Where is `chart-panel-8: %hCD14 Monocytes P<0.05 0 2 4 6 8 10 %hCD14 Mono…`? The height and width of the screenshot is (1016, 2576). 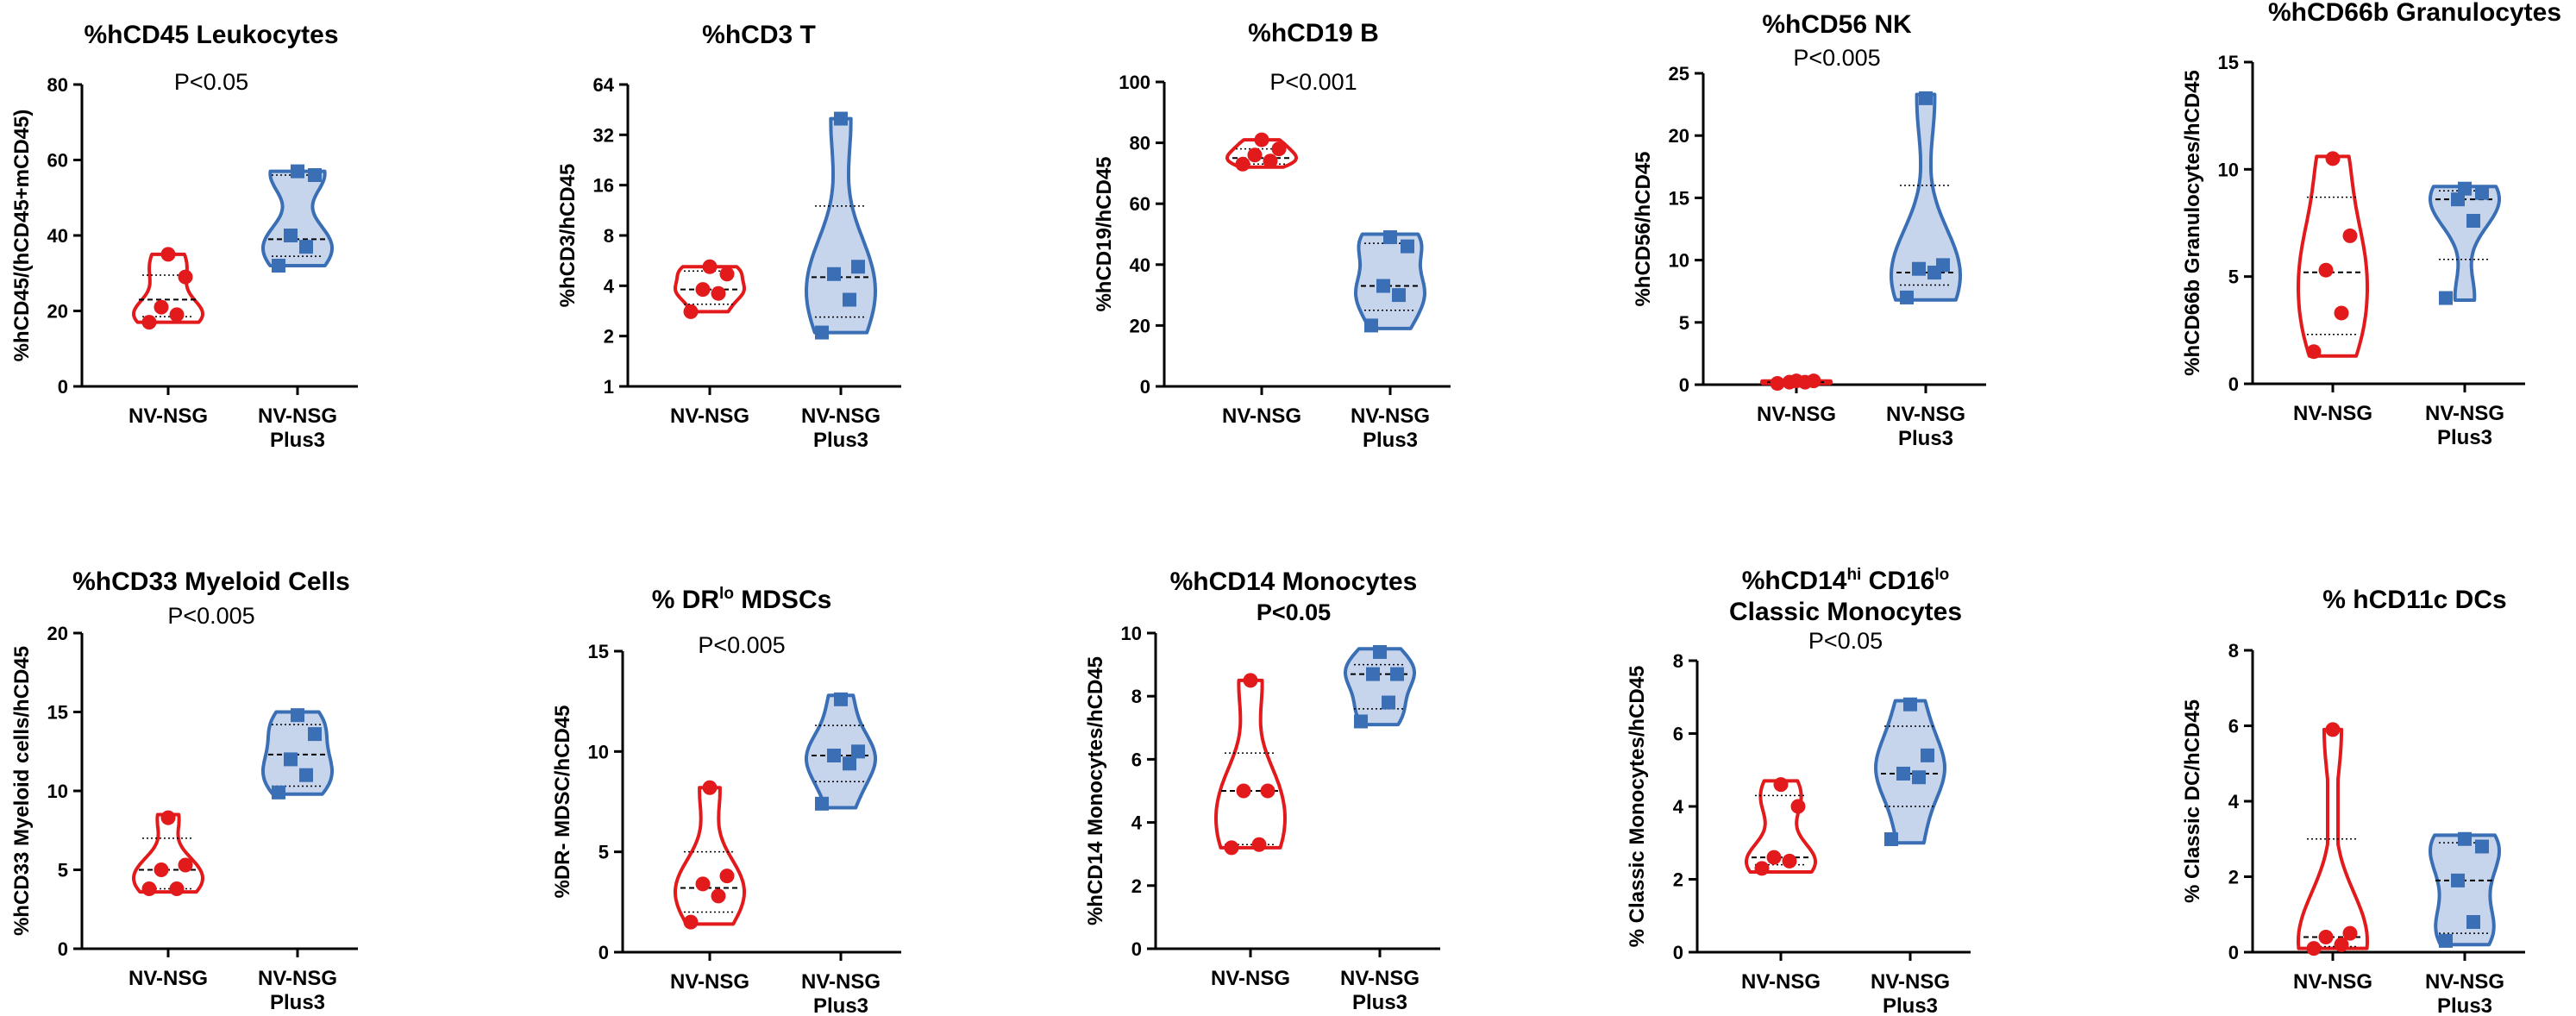
chart-panel-8: %hCD14 Monocytes P<0.05 0 2 4 6 8 10 %hCD14 Mono… is located at coordinates (1262, 791).